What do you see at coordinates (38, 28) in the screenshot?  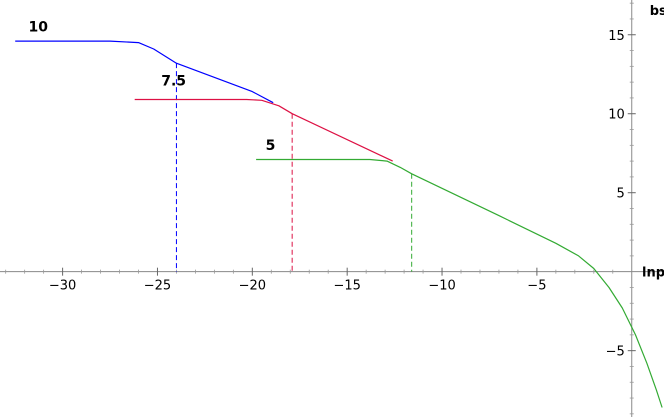 I see `series-label-10: 10` at bounding box center [38, 28].